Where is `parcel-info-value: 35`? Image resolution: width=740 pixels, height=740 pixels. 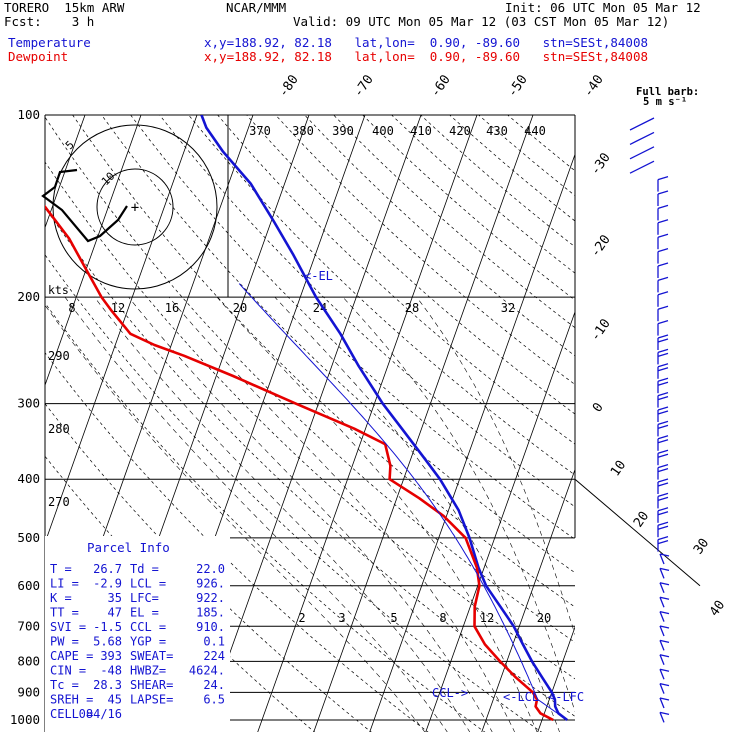 parcel-info-value: 35 is located at coordinates (115, 598).